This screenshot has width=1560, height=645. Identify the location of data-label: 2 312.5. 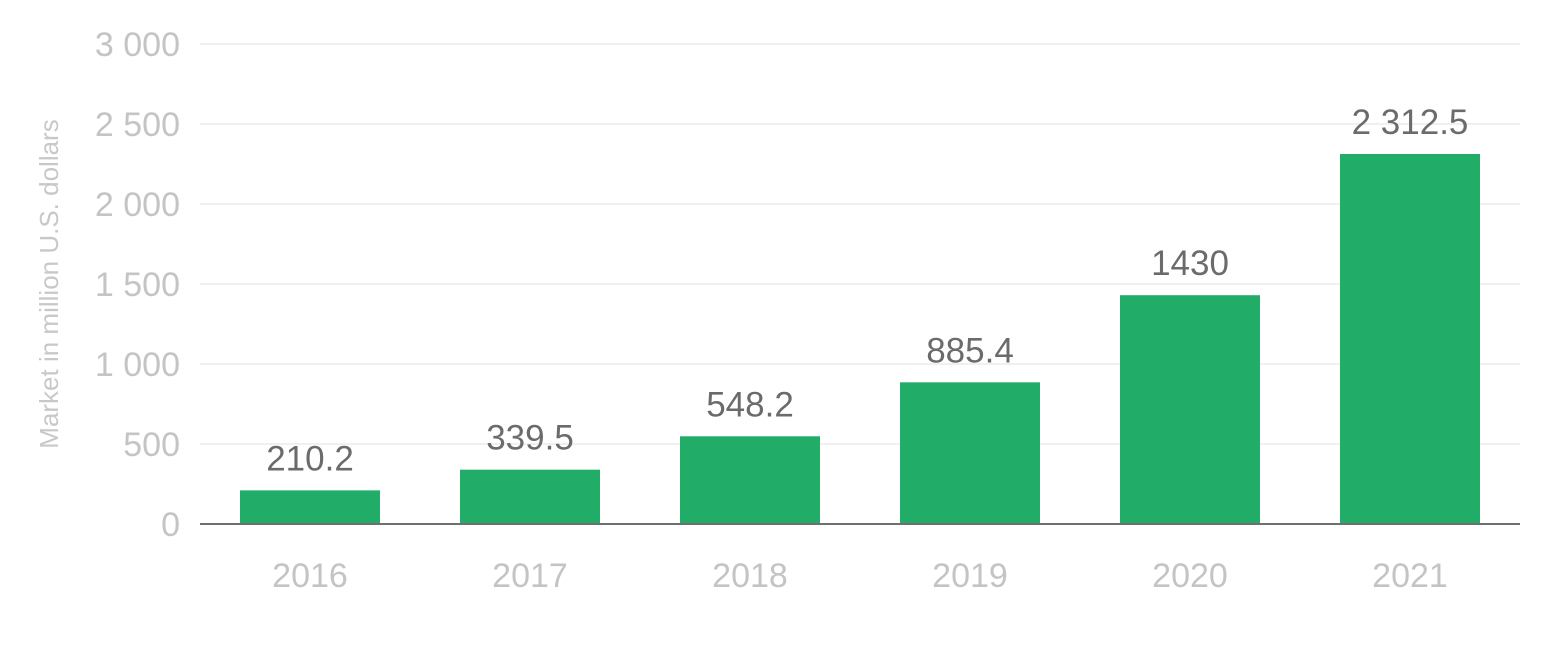
(1410, 122).